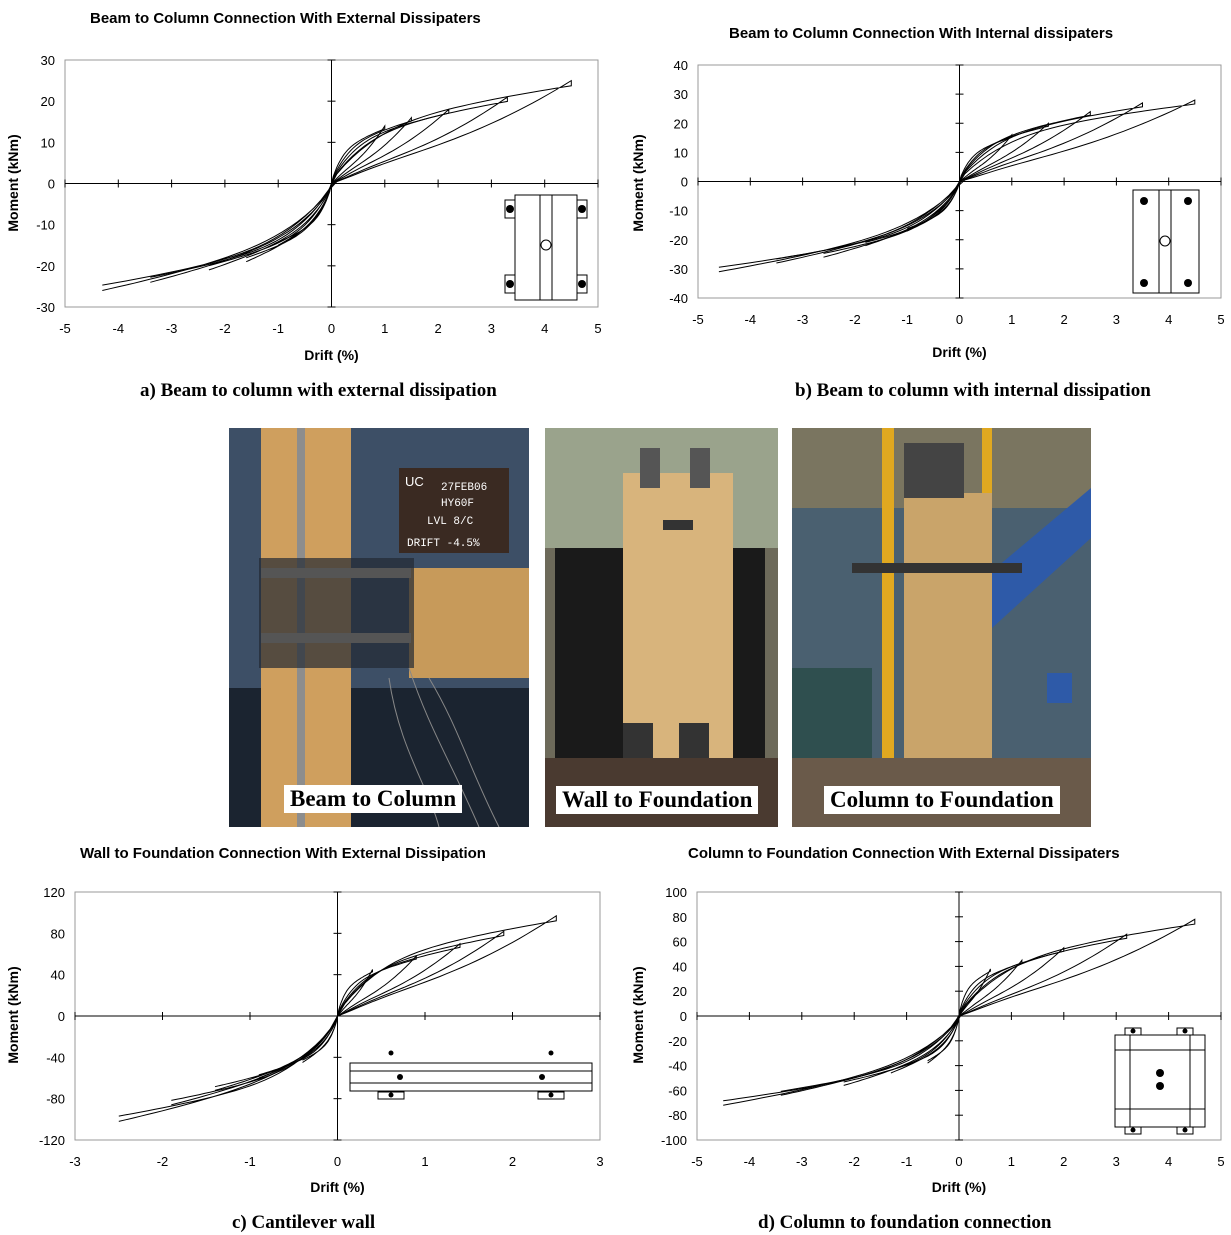 Image resolution: width=1231 pixels, height=1235 pixels. I want to click on y-tick-label: -120, so click(52, 1140).